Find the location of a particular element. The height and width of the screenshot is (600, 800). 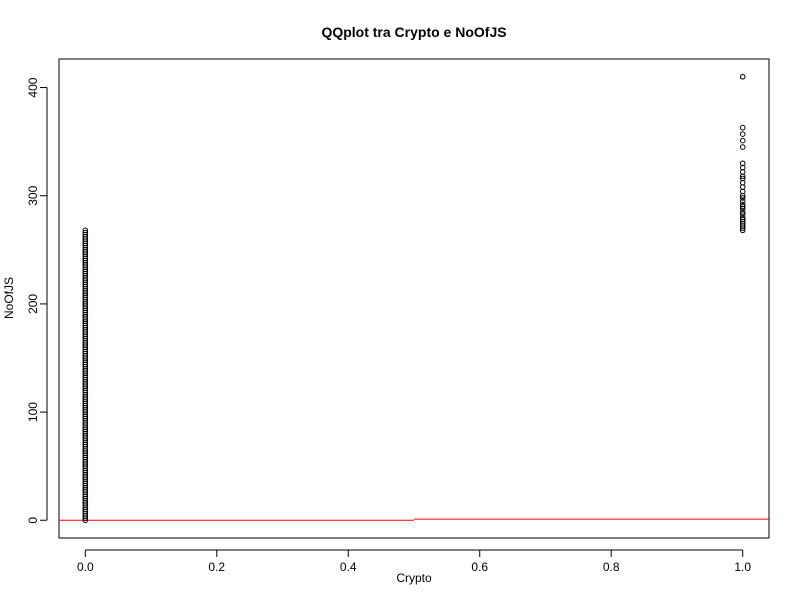

y-axis: 0 100 200 300 400 is located at coordinates (37, 300).